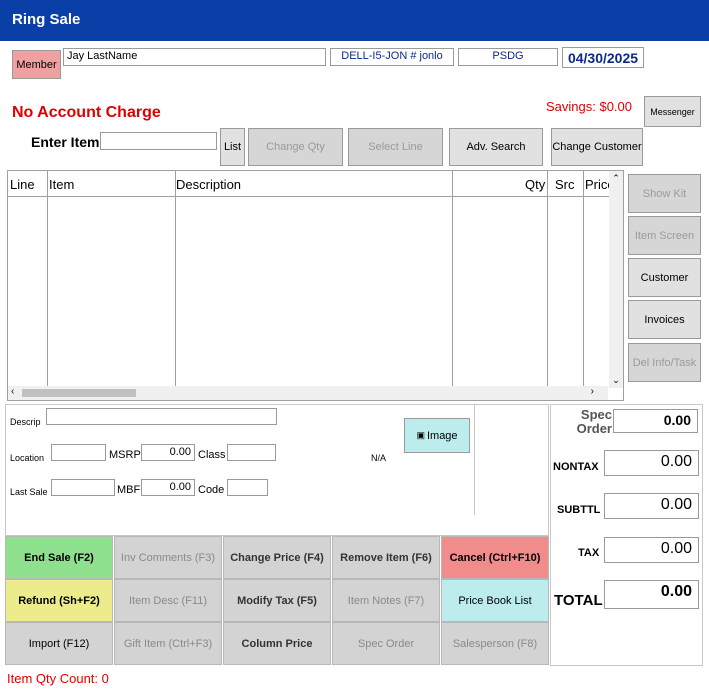 Image resolution: width=709 pixels, height=697 pixels. What do you see at coordinates (664, 277) in the screenshot?
I see `customer-button: Customer` at bounding box center [664, 277].